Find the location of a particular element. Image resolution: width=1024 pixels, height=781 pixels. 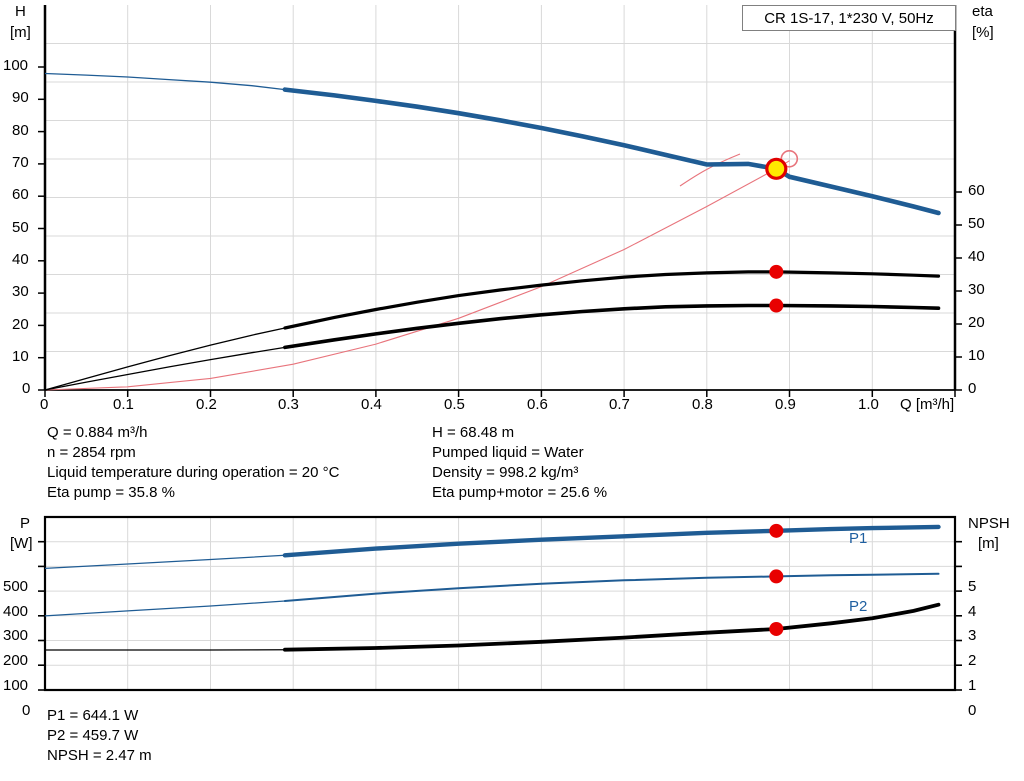

info-h: H = 68.48 m is located at coordinates (473, 432).